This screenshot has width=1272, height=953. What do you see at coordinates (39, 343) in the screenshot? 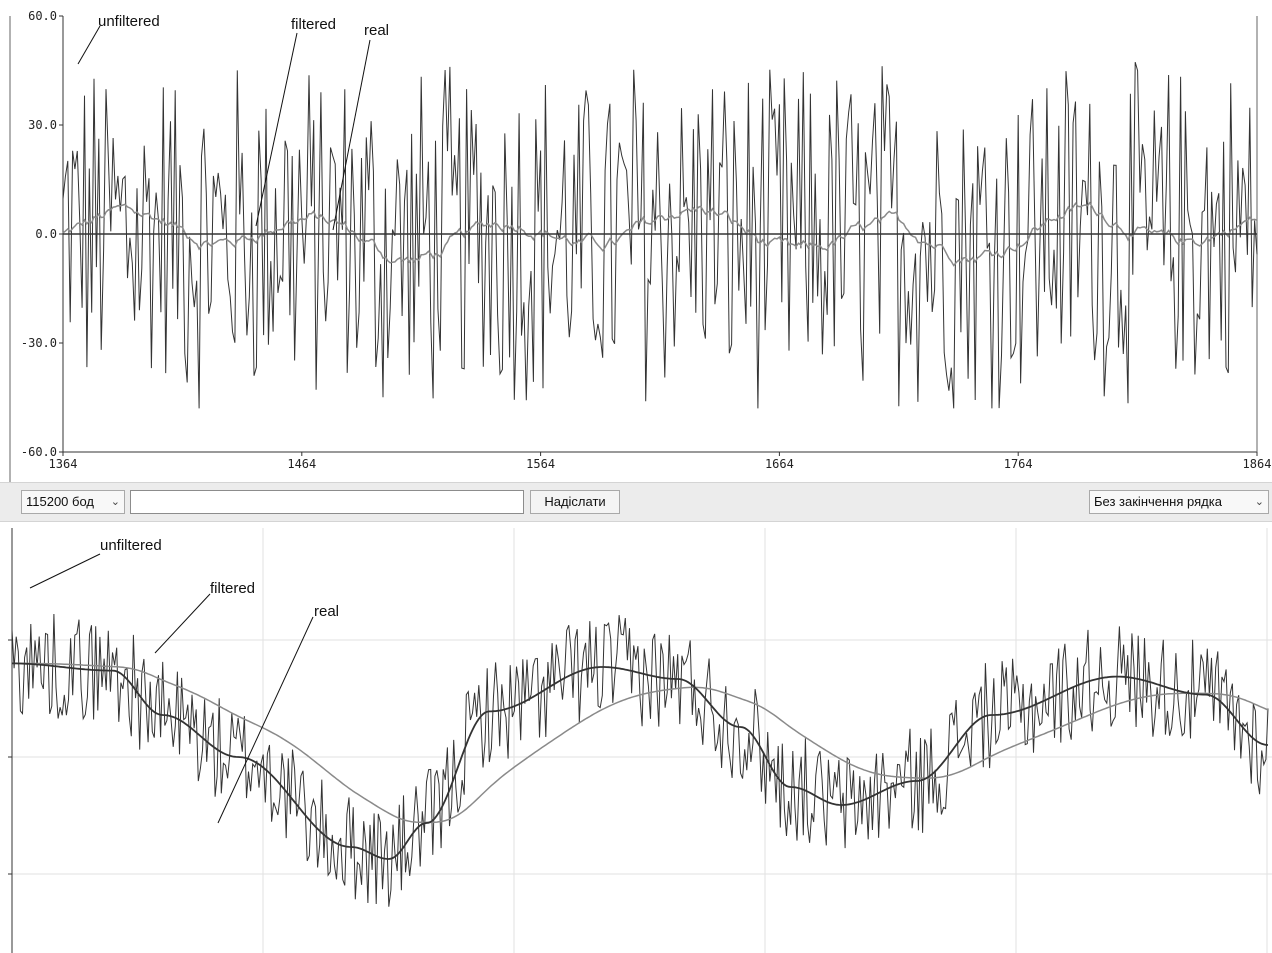
I see `y-tick-label: -30.0` at bounding box center [39, 343].